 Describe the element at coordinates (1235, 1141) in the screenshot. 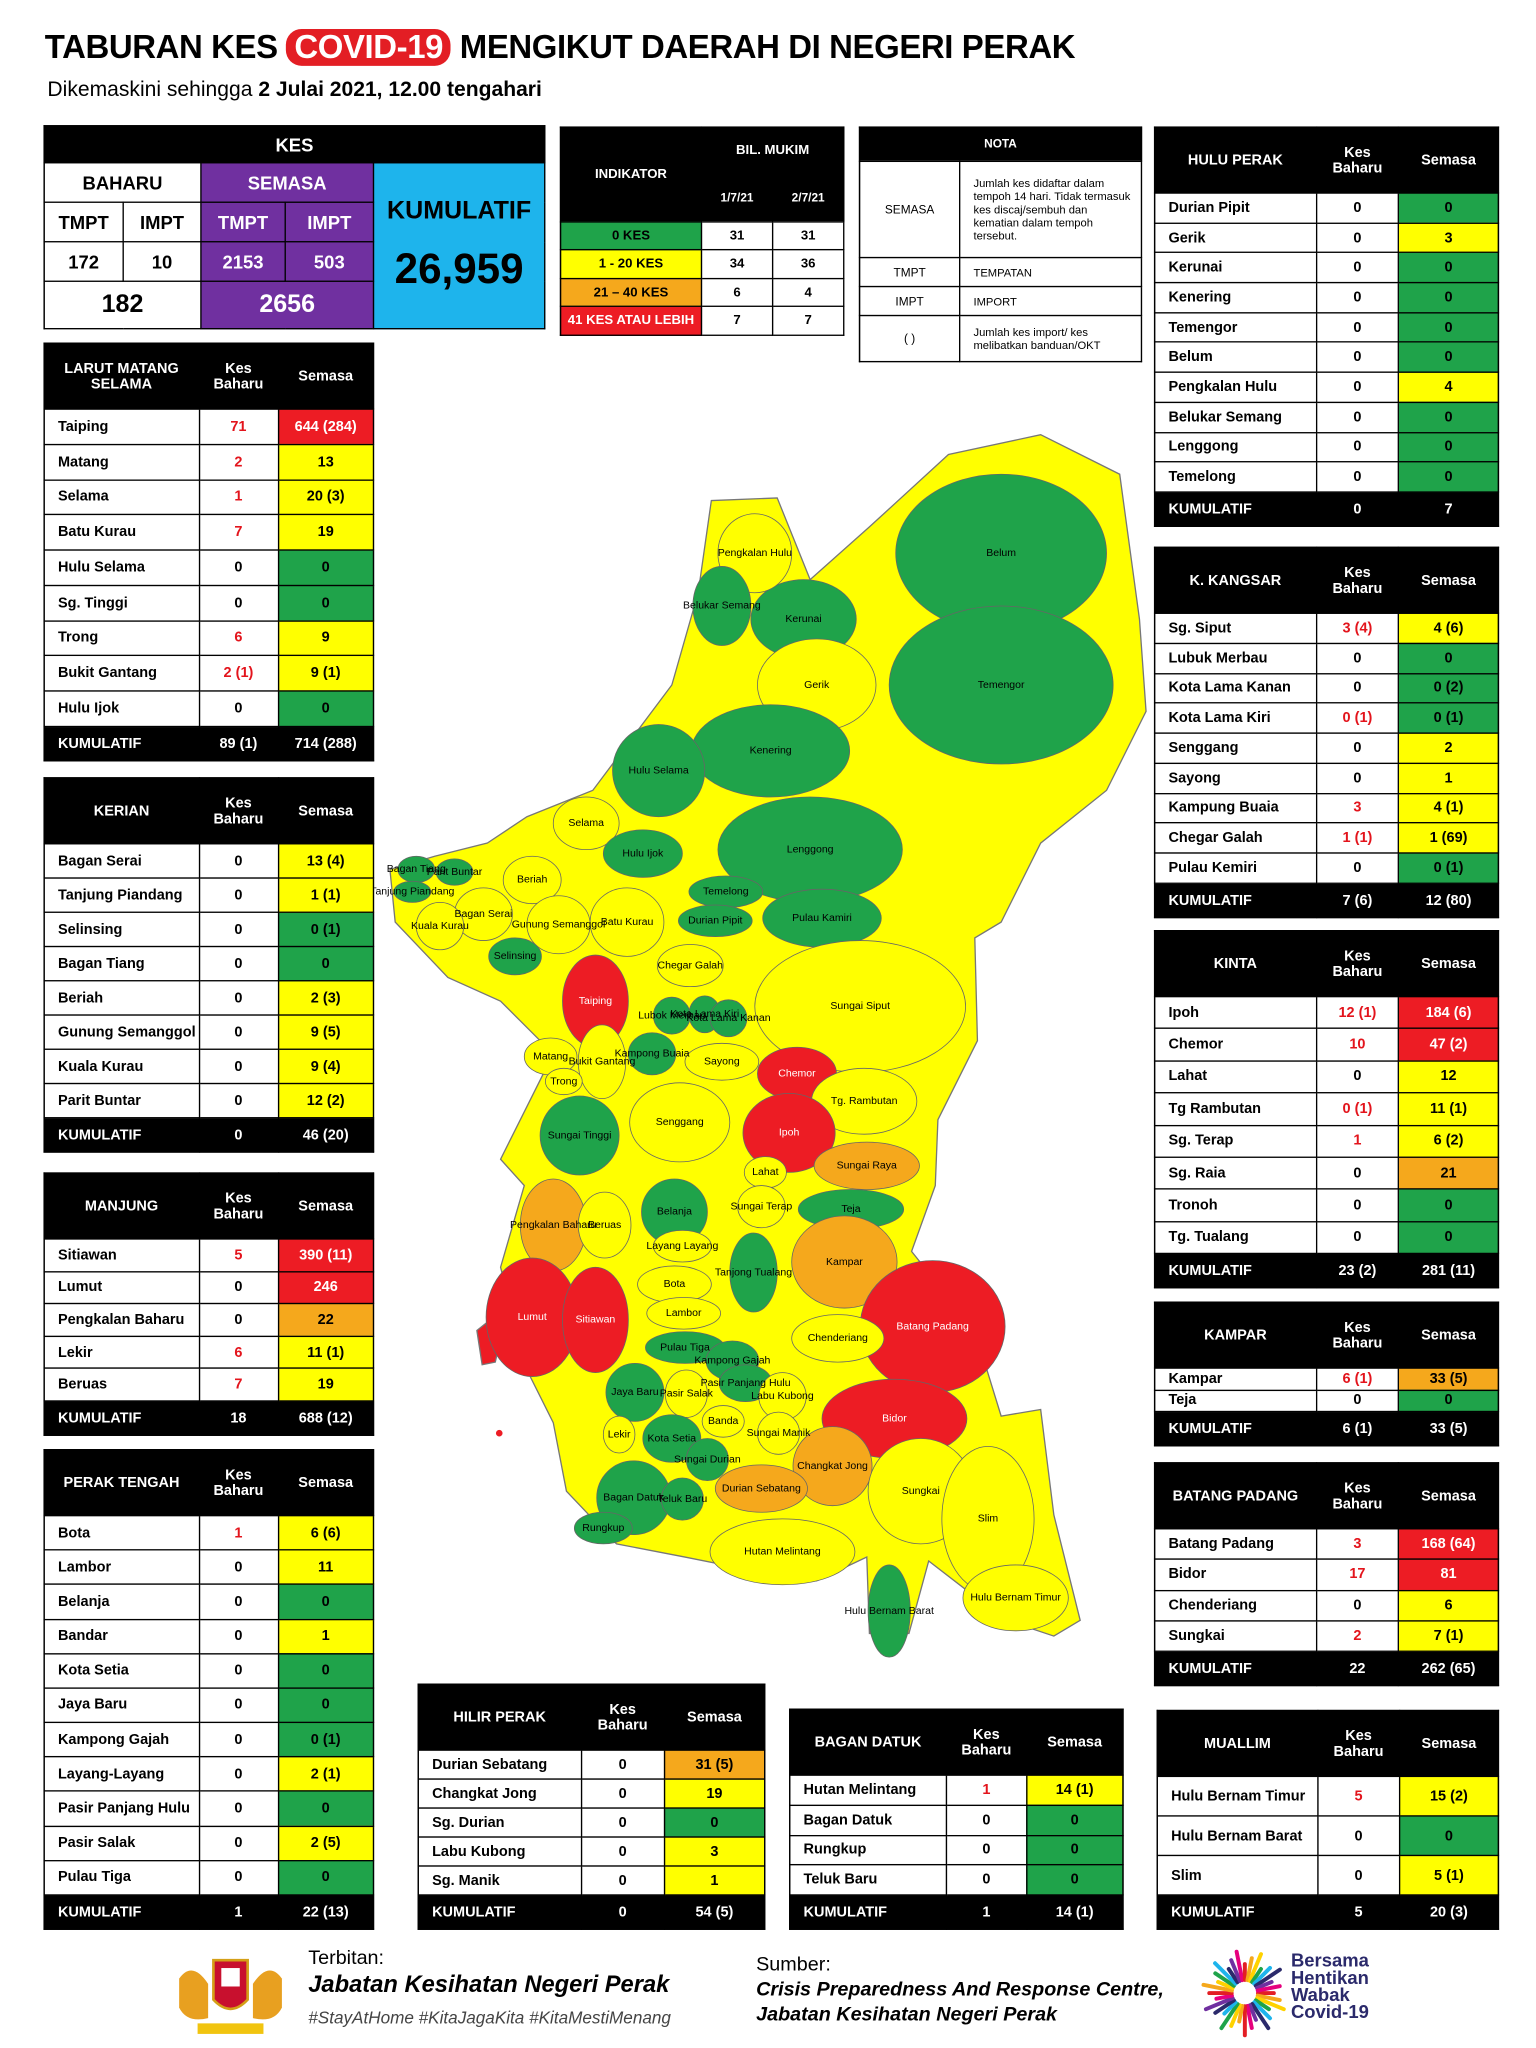

I see `area-name: Sg. Terap` at that location.